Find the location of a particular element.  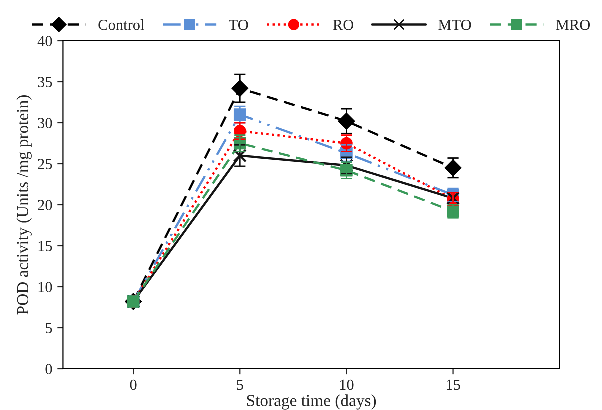

x-tick-label: 5 is located at coordinates (240, 385).